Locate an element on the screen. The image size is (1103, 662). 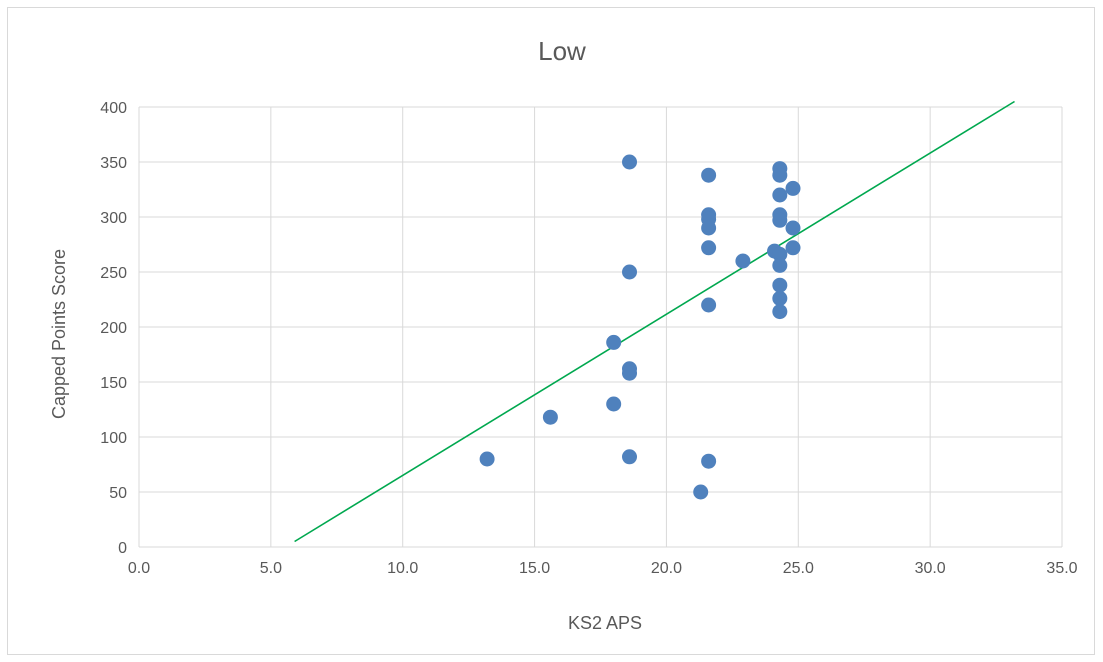
x-tick-label: 20.0 is located at coordinates (666, 568).